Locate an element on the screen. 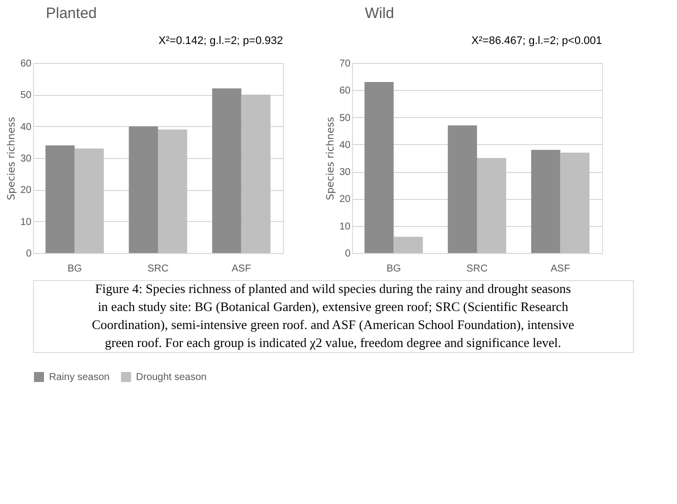  text: X²=0.142; g.l.=2; p=0.932 is located at coordinates (220, 41).